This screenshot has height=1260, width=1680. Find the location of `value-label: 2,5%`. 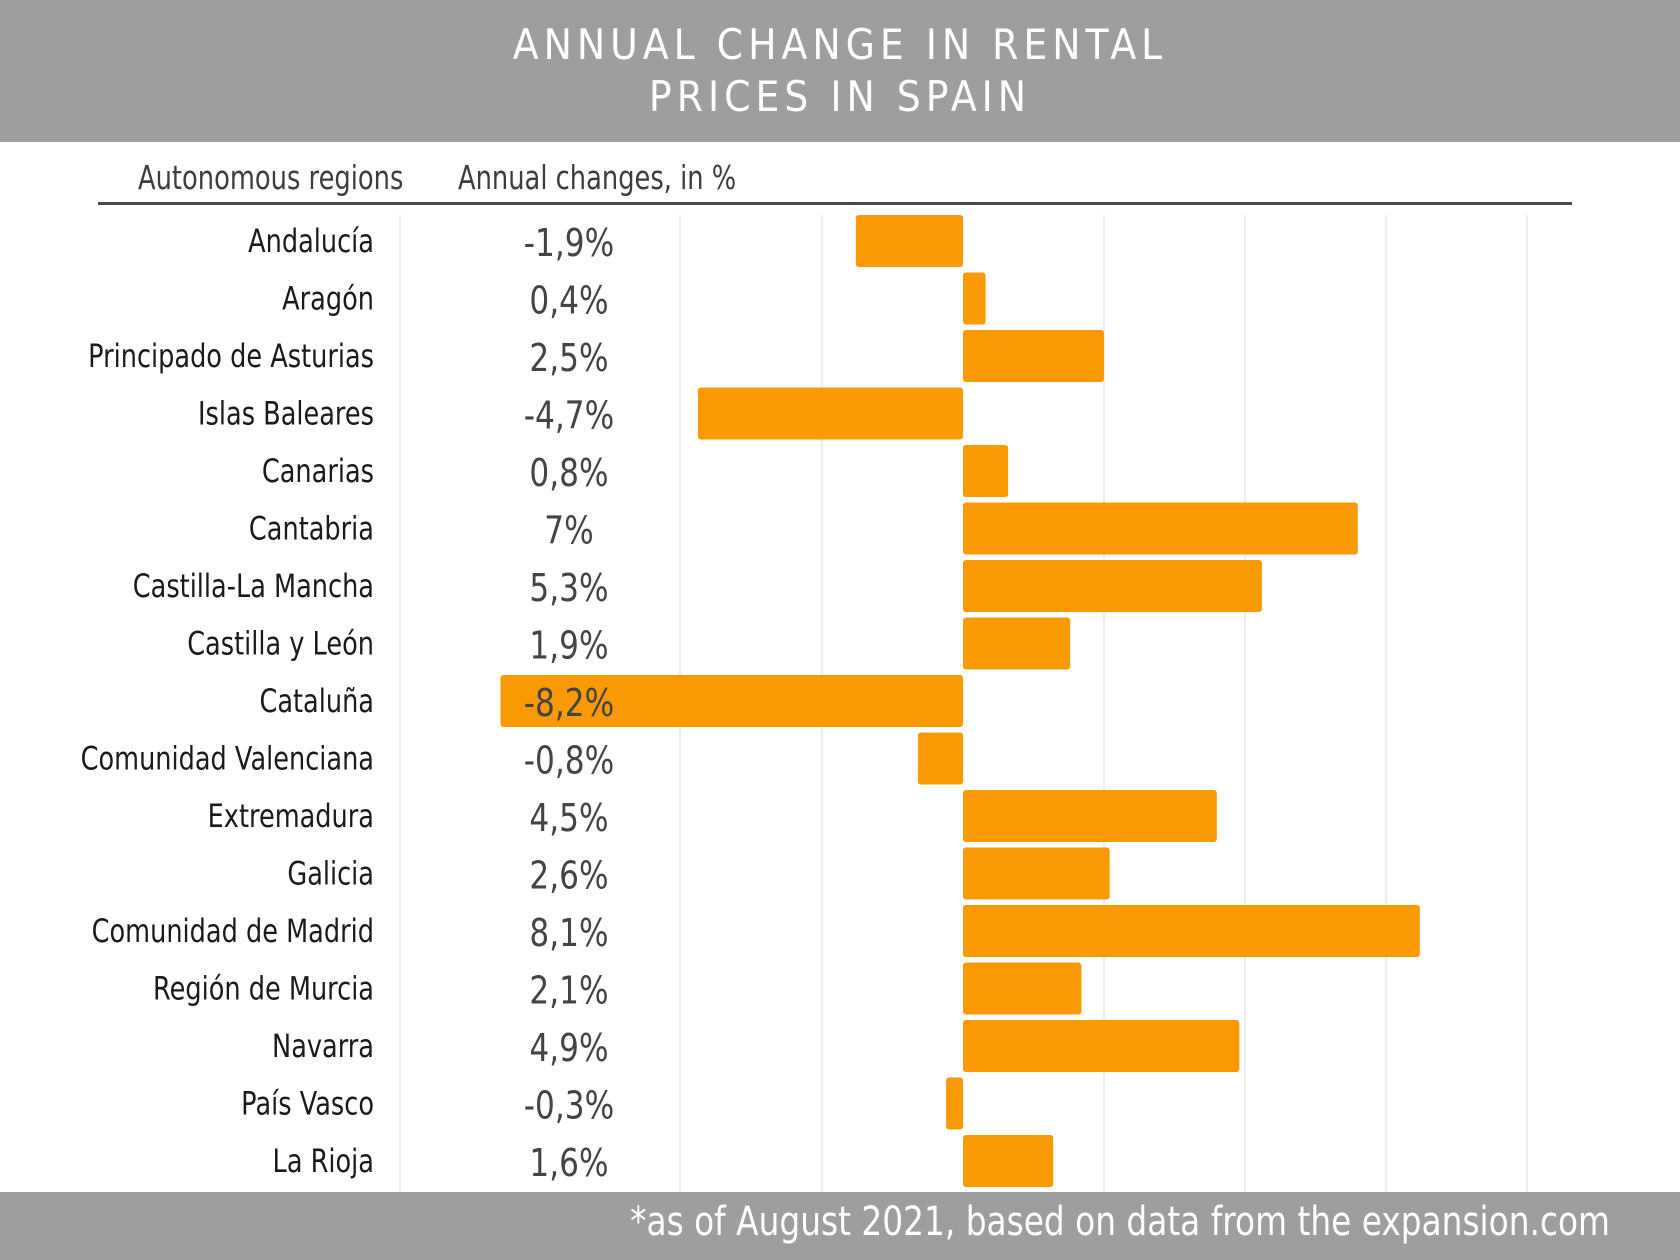

value-label: 2,5% is located at coordinates (568, 359).